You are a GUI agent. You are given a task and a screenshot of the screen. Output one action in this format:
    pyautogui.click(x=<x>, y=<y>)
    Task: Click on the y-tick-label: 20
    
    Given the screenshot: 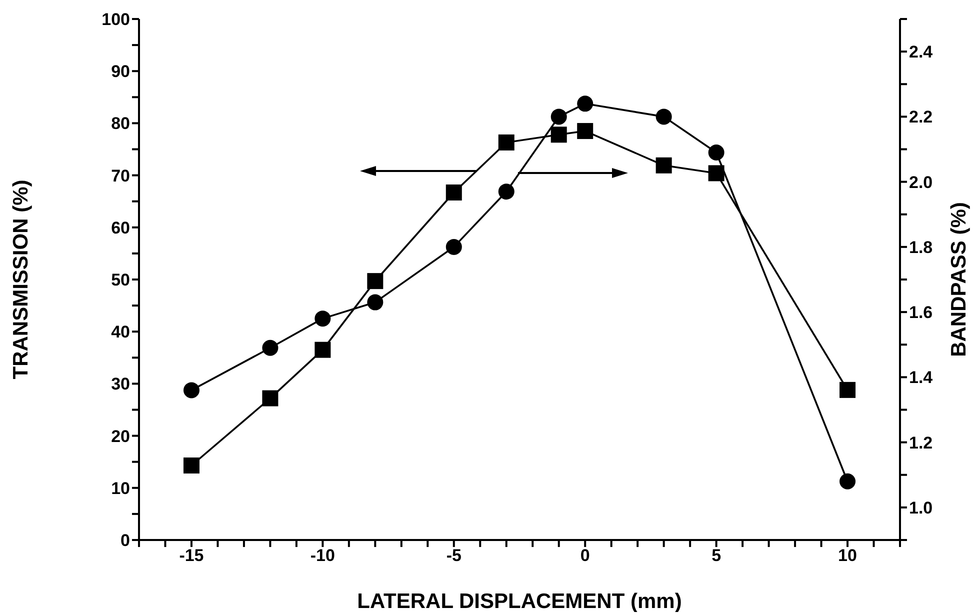 What is the action you would take?
    pyautogui.click(x=120, y=436)
    